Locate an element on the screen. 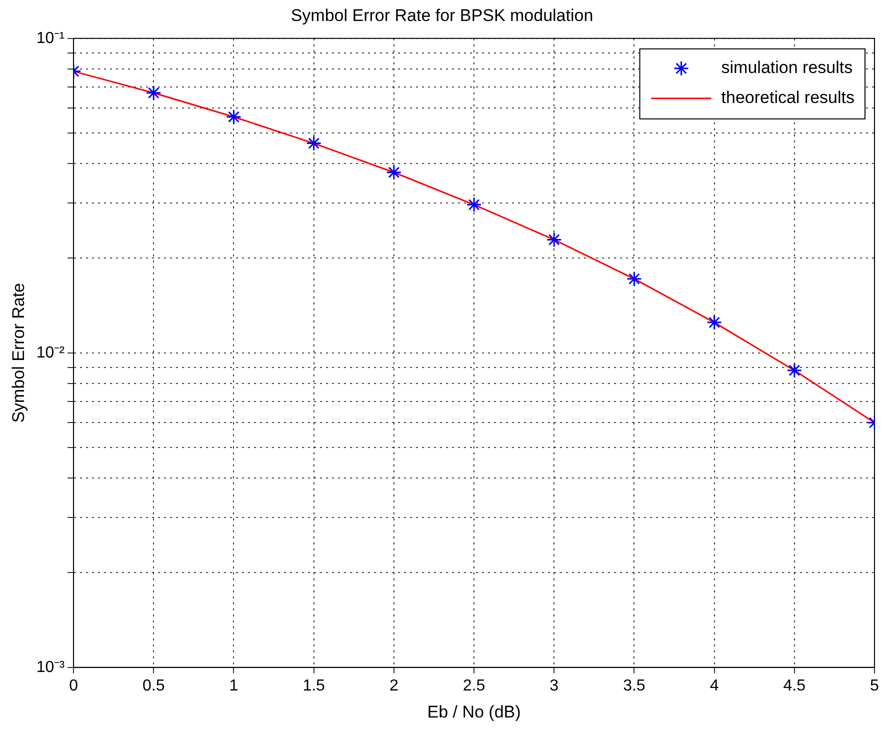  y-tick-label: 10⁻¹ is located at coordinates (50, 38).